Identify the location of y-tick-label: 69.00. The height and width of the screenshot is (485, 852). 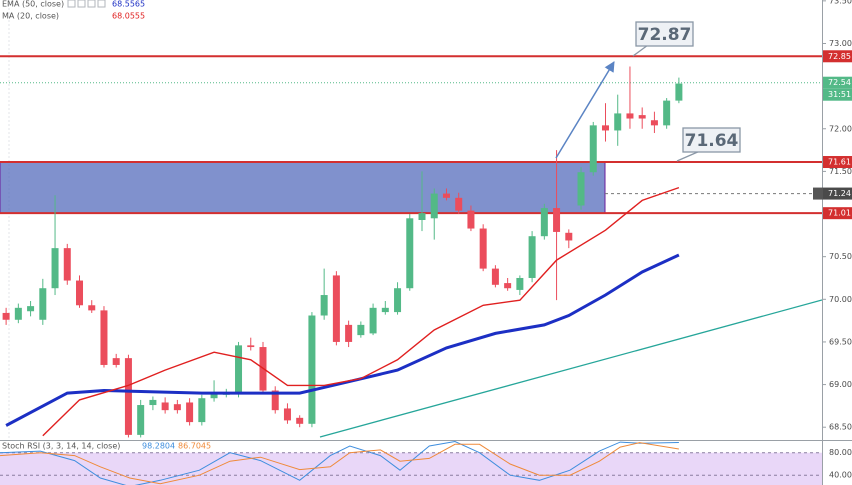
(840, 384).